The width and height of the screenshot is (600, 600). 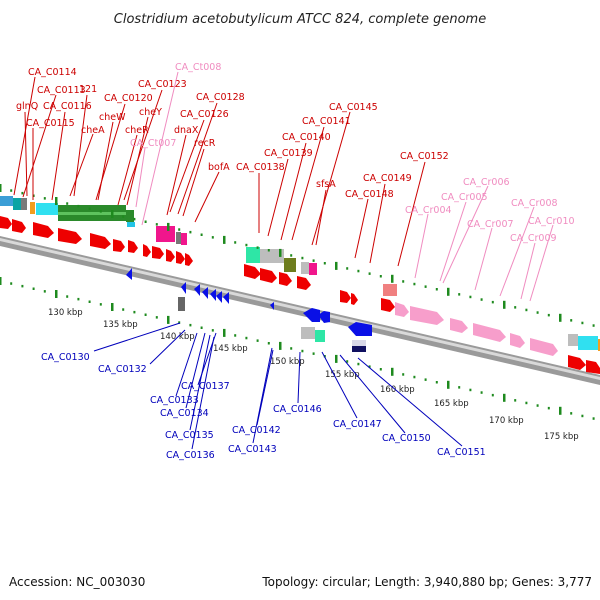 I want to click on gene-label: bofA, so click(x=219, y=167).